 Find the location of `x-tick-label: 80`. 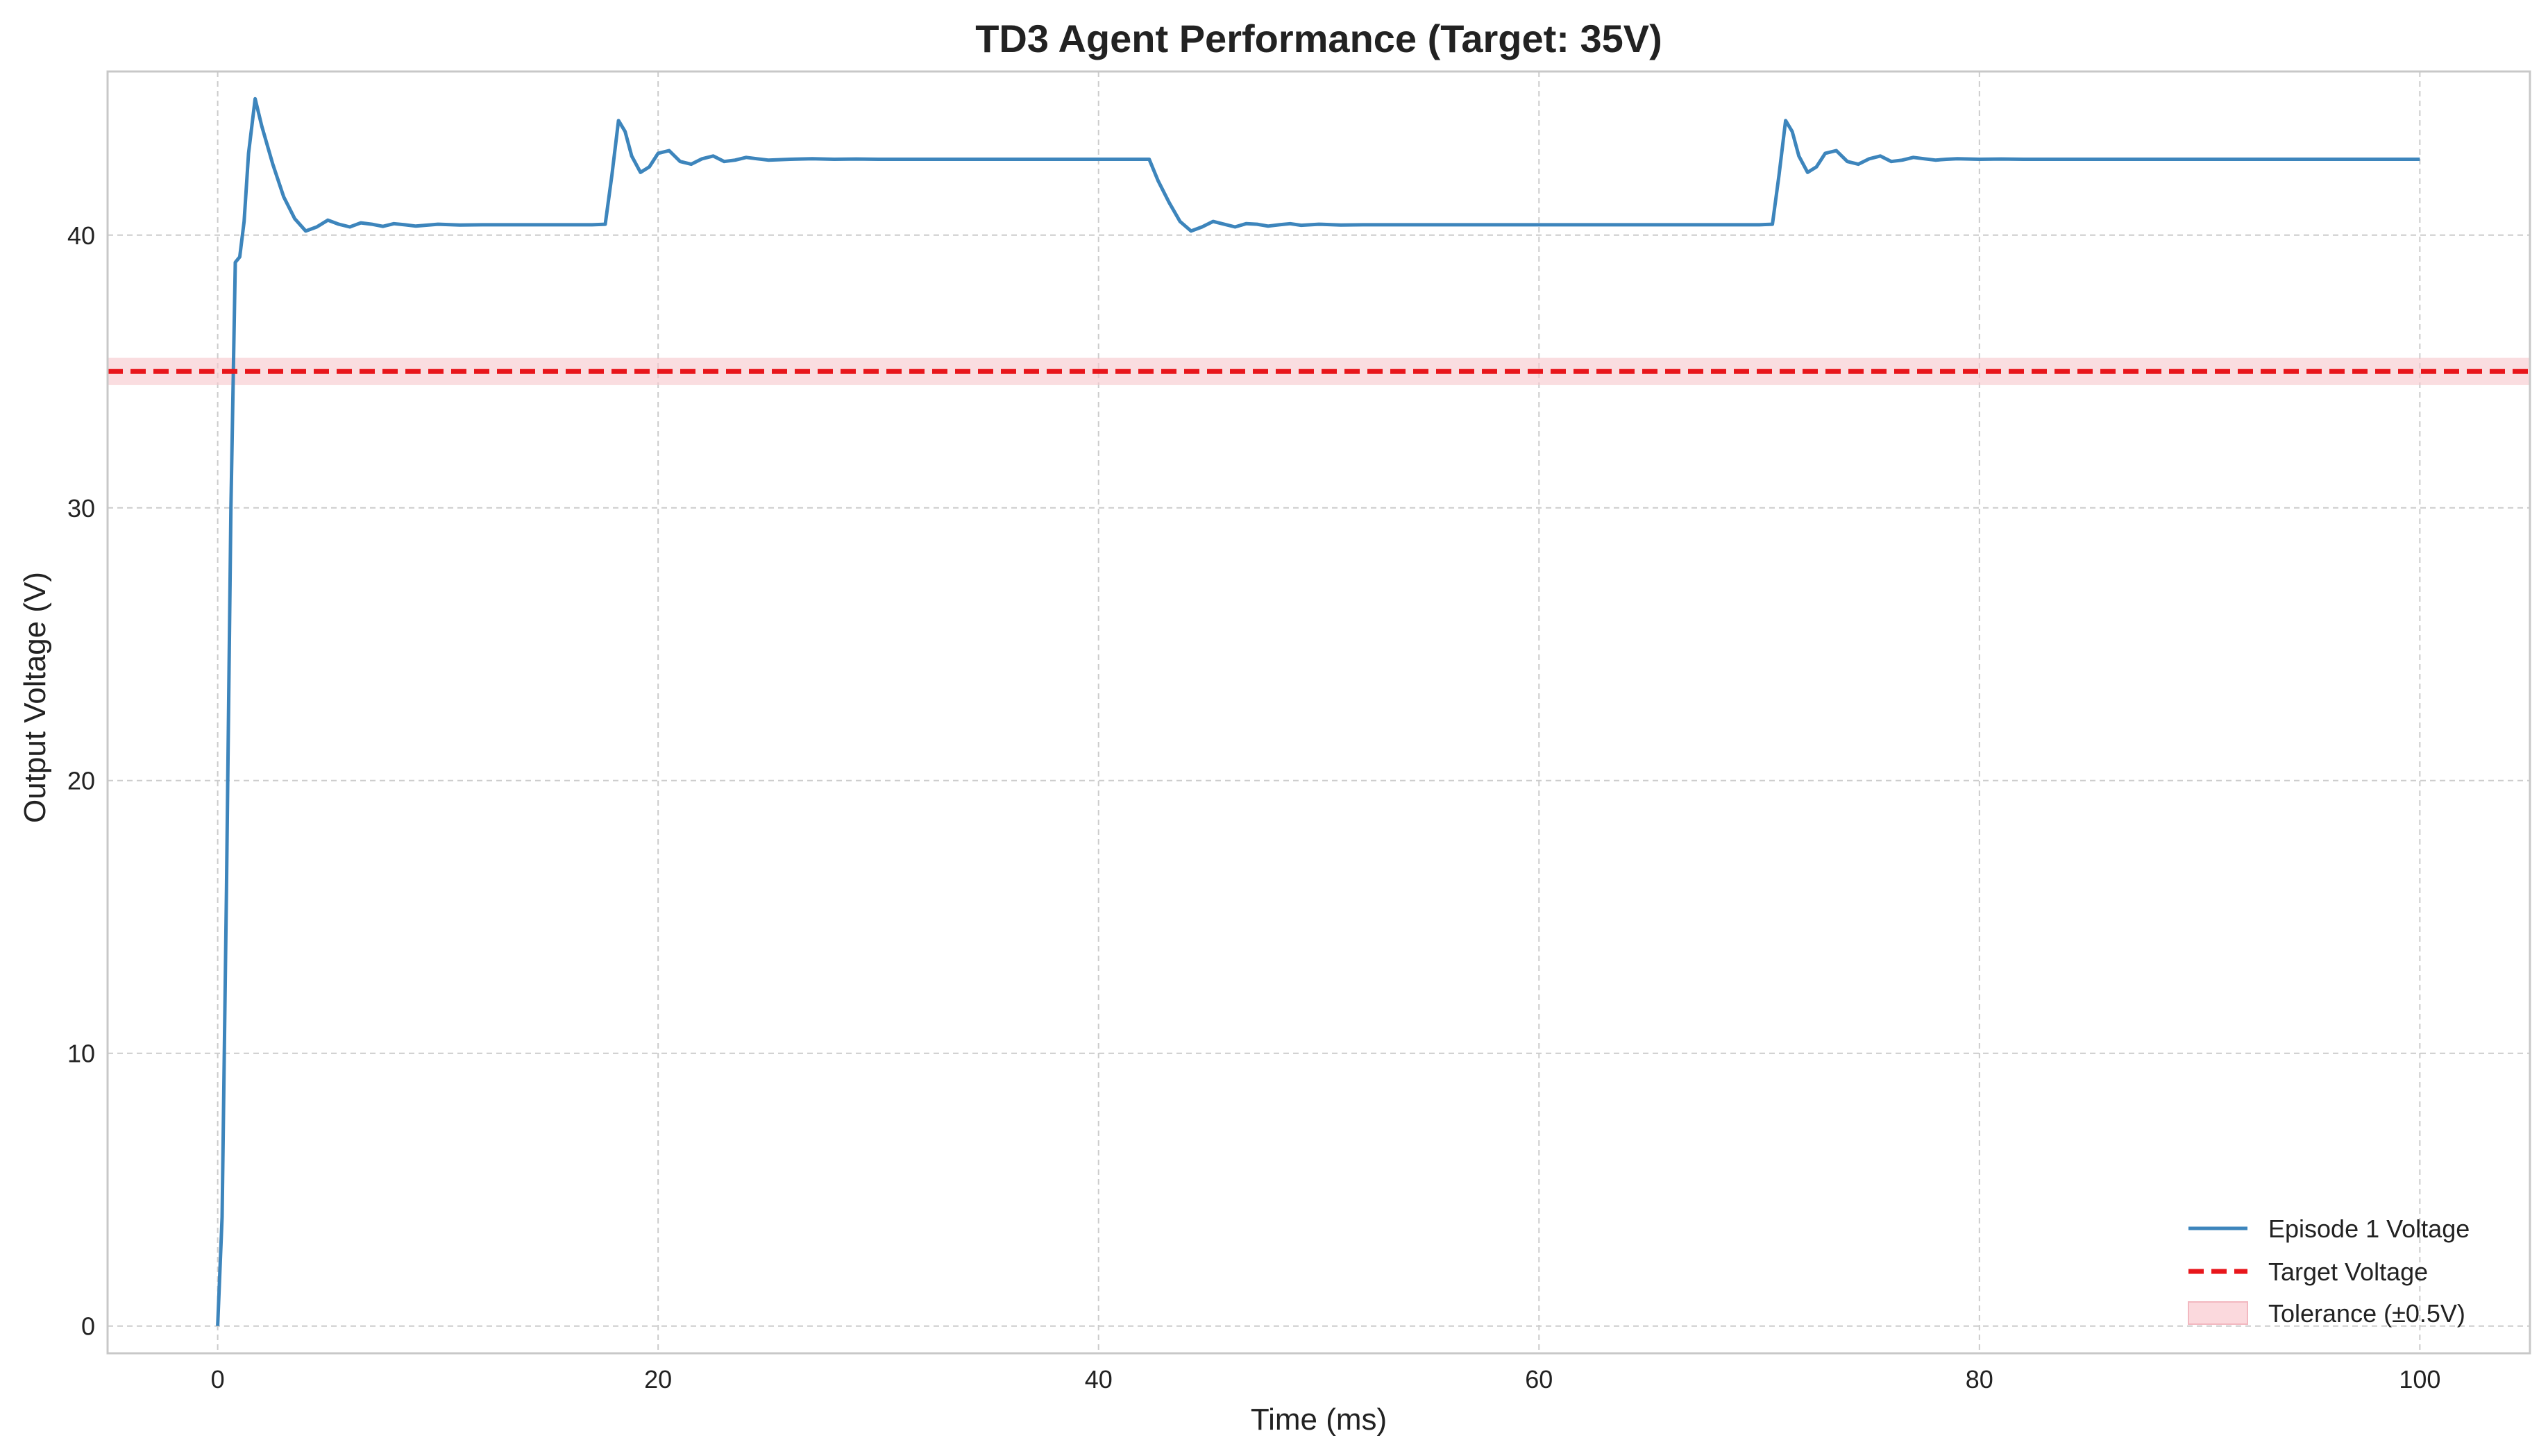

x-tick-label: 80 is located at coordinates (1980, 1379).